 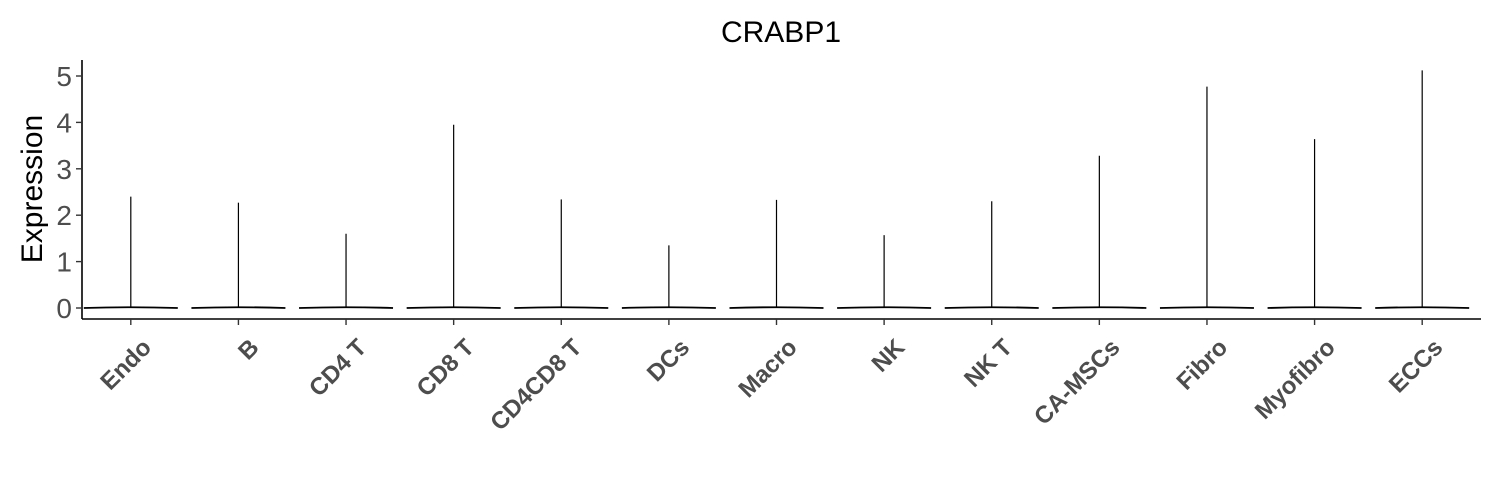 I want to click on y-tick-label: 2, so click(x=64, y=215).